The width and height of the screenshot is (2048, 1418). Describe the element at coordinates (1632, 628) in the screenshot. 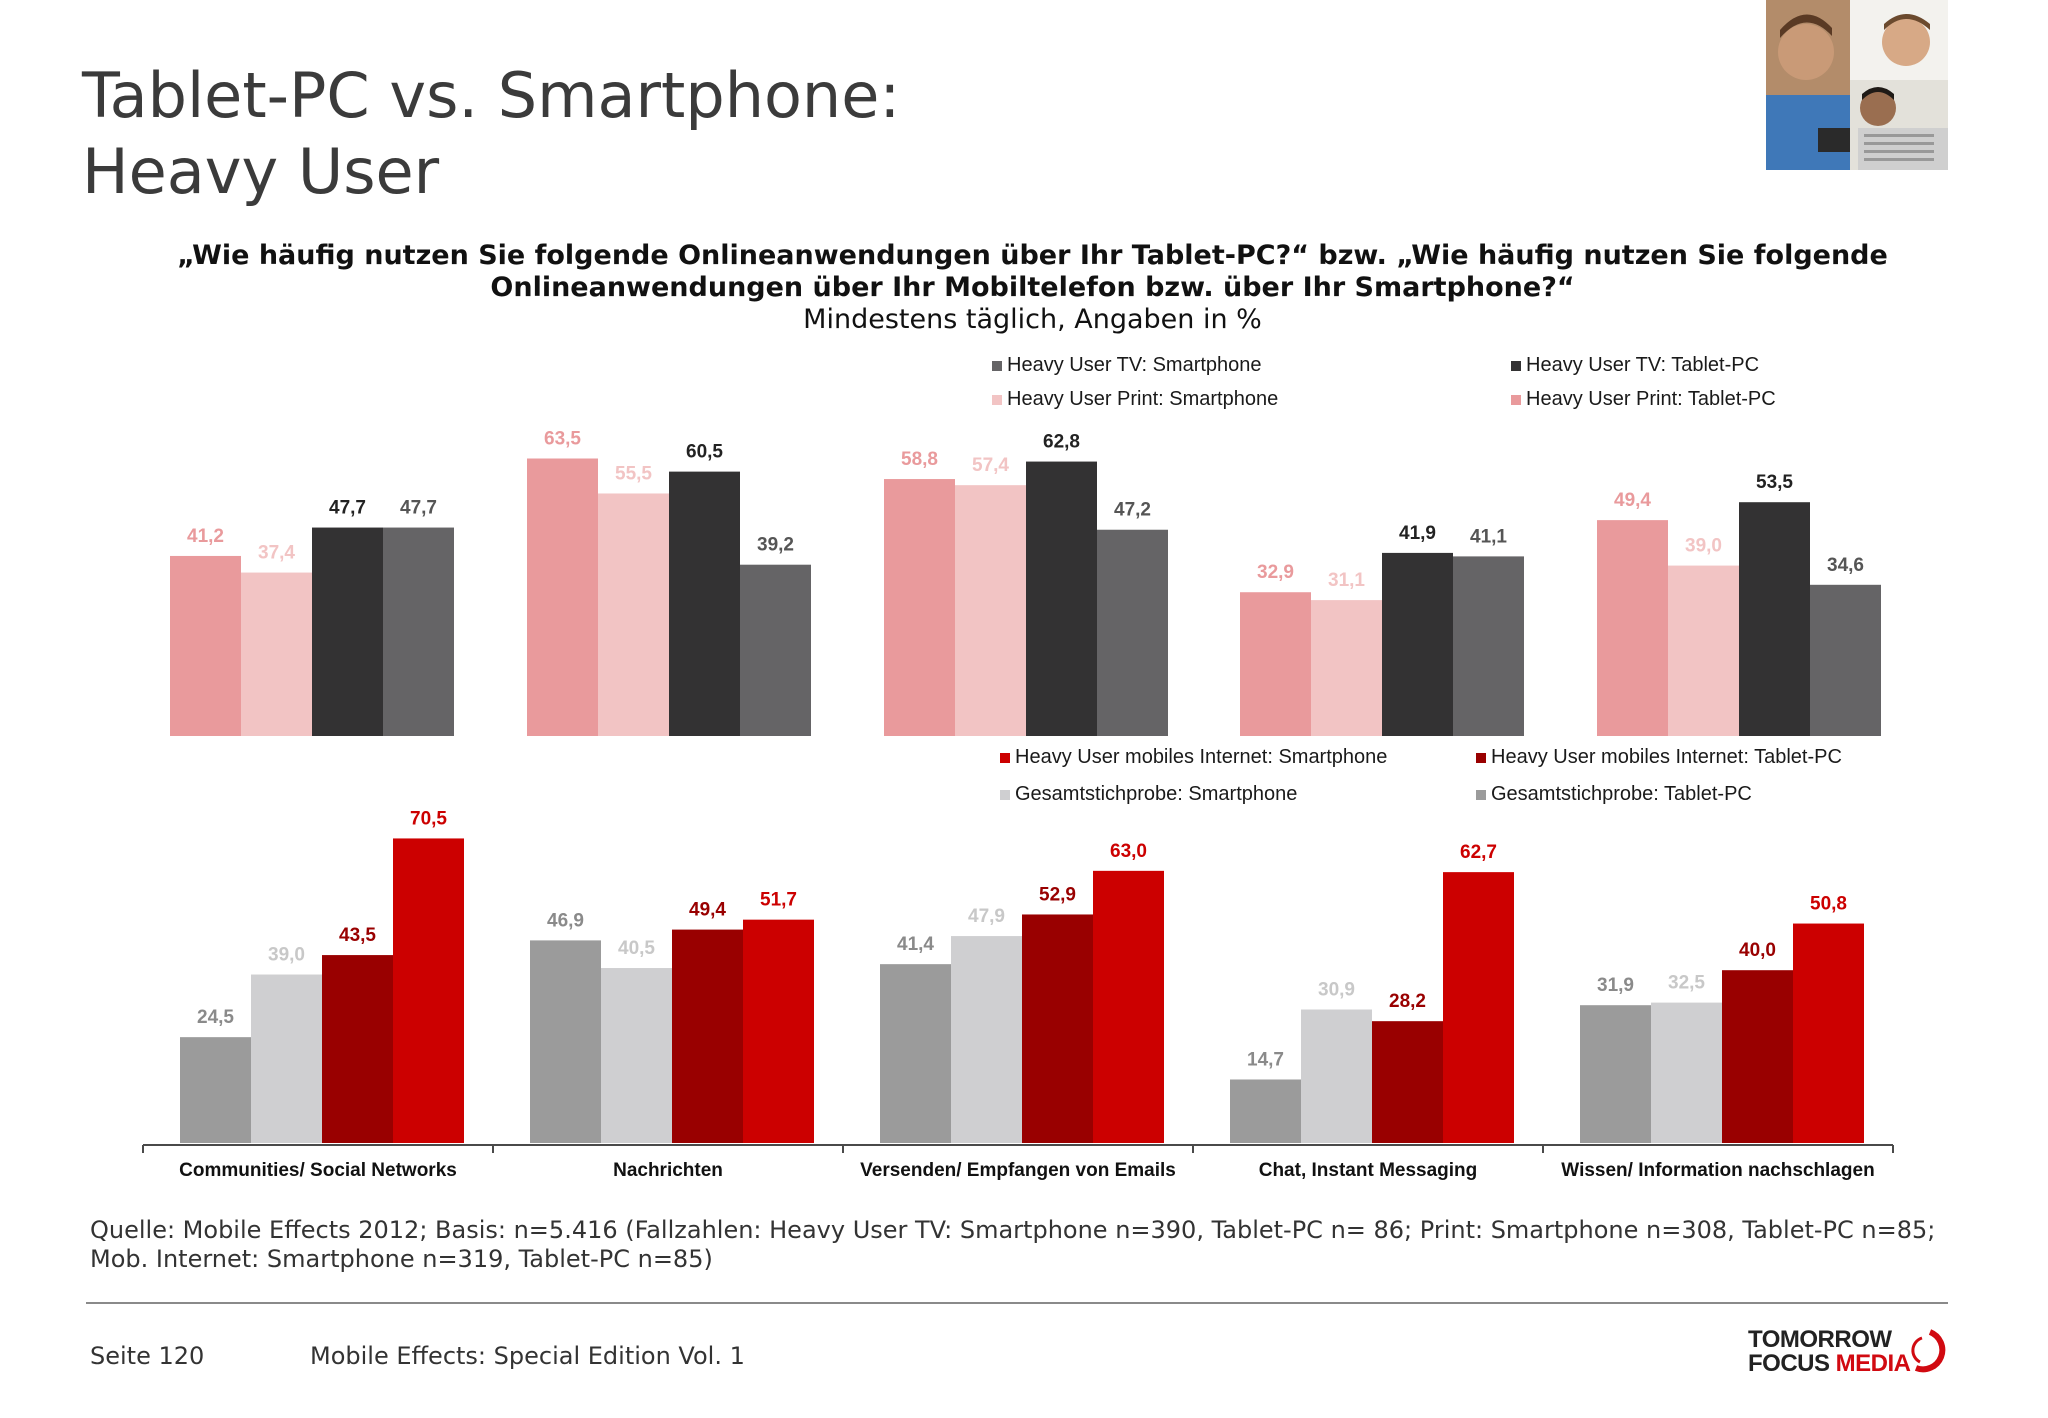

I see `bar-p1-s1-c5` at that location.